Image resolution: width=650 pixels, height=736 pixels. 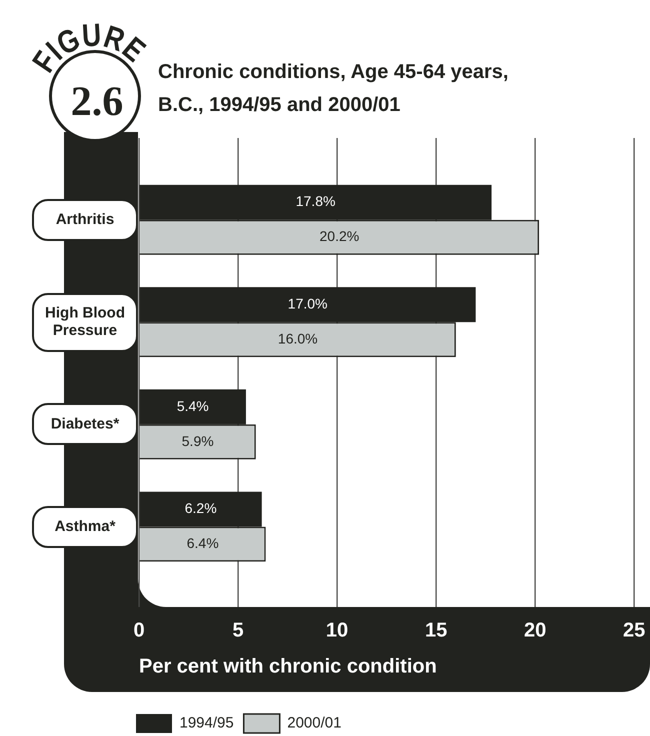 I want to click on y-tick-label: High Blood Pressure, so click(x=85, y=321).